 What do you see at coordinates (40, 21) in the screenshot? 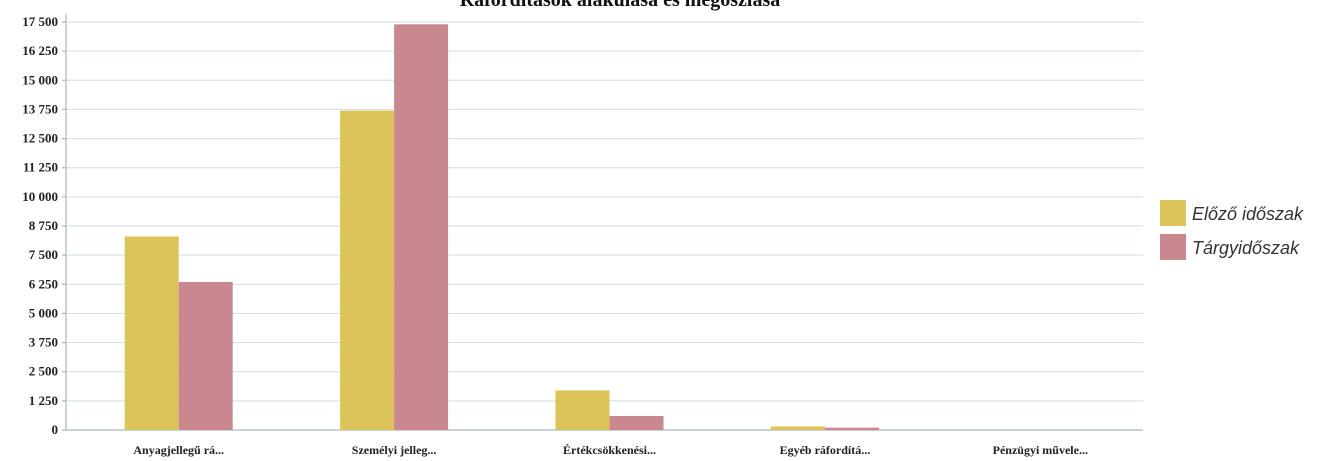
I see `y-tick-label: 17 500` at bounding box center [40, 21].